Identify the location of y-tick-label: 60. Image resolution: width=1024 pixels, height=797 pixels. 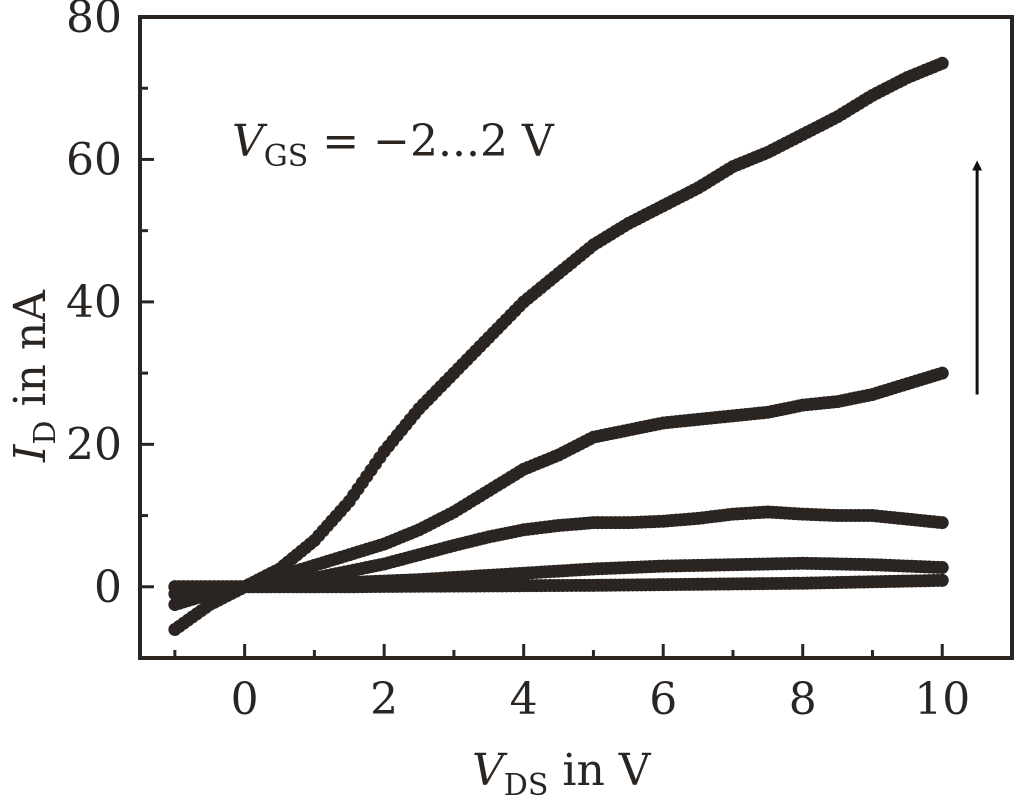
(94, 159).